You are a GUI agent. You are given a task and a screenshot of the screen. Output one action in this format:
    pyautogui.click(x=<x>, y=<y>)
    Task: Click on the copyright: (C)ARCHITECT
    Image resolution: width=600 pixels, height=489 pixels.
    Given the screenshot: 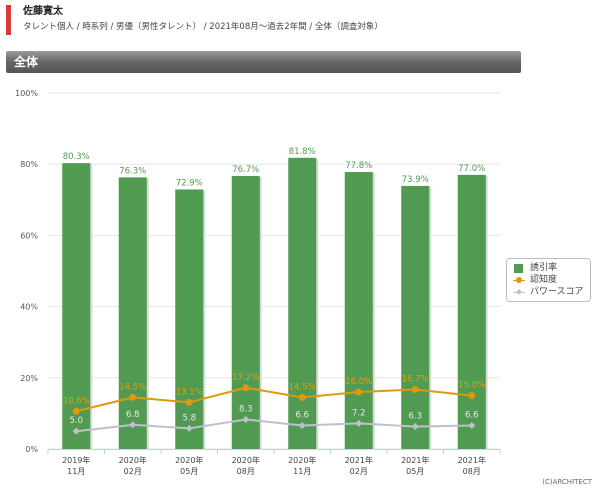 What is the action you would take?
    pyautogui.click(x=567, y=482)
    